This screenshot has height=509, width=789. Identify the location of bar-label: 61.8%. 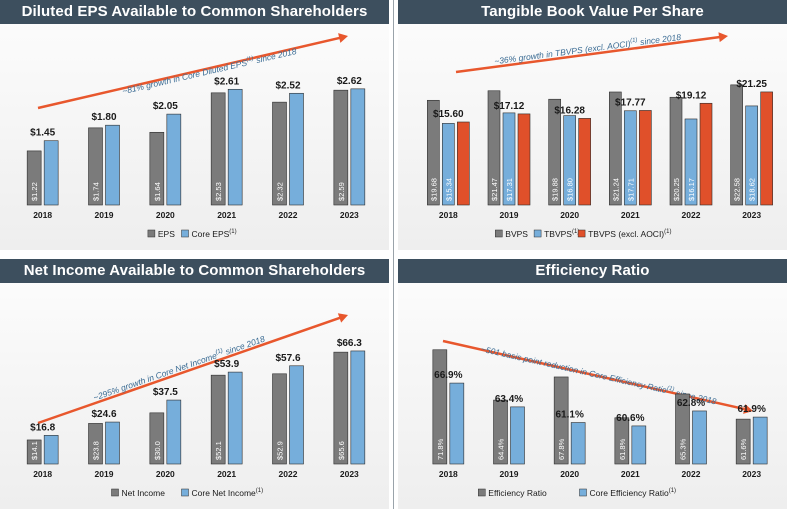
(622, 449).